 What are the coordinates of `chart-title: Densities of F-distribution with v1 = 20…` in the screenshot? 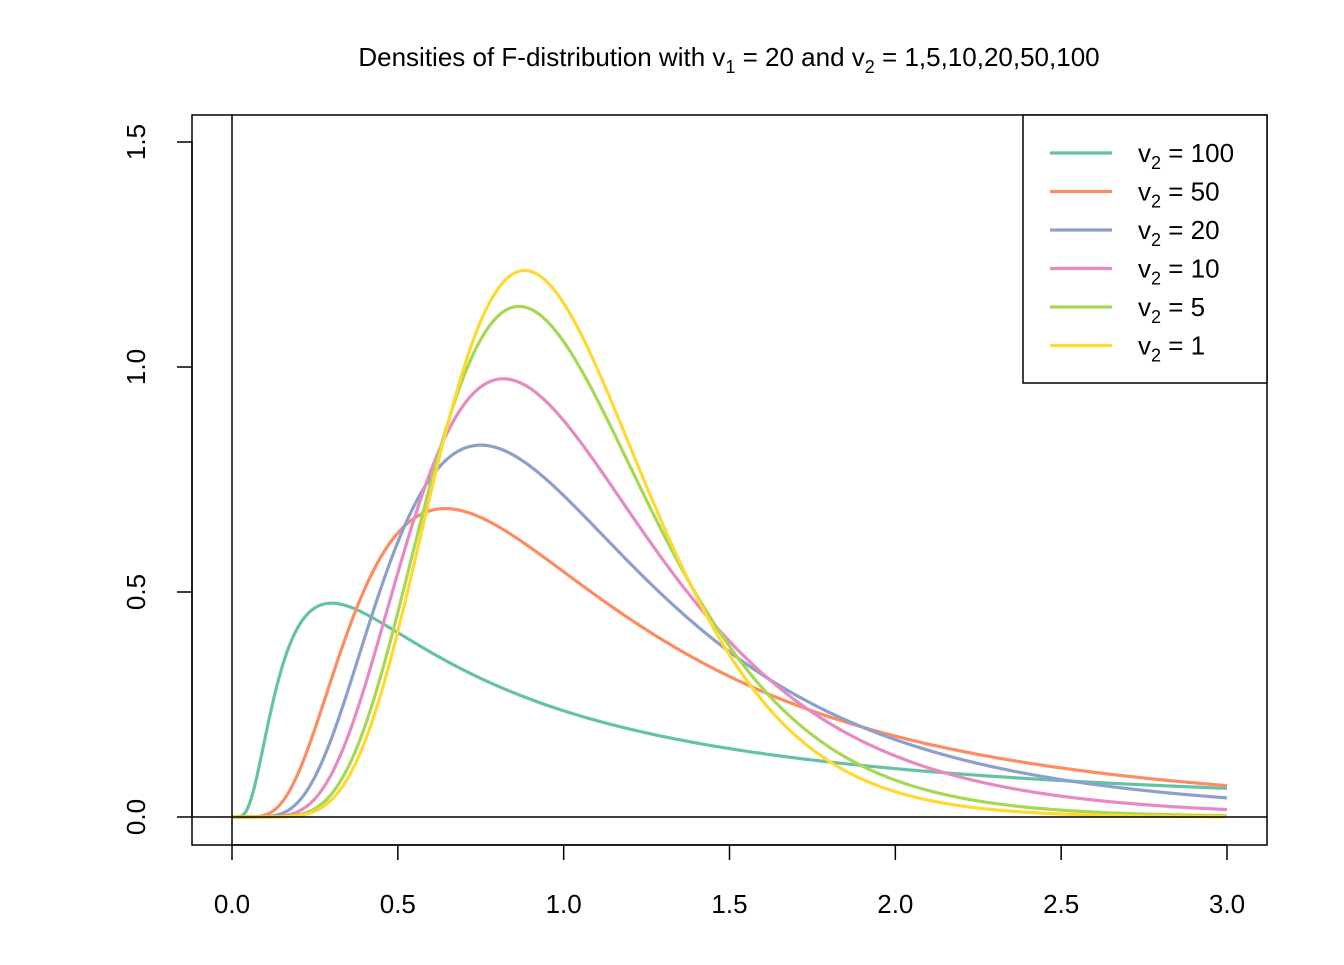 It's located at (728, 59).